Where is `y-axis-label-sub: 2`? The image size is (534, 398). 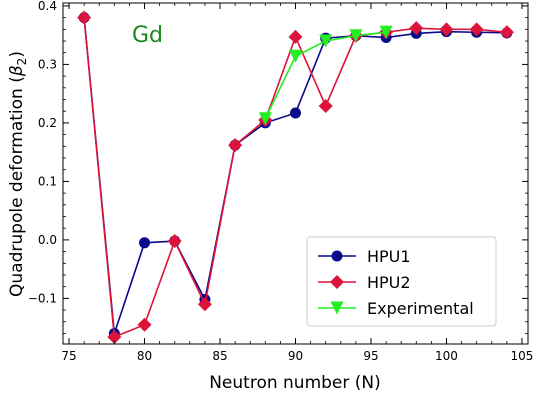
y-axis-label-sub: 2 is located at coordinates (22, 62).